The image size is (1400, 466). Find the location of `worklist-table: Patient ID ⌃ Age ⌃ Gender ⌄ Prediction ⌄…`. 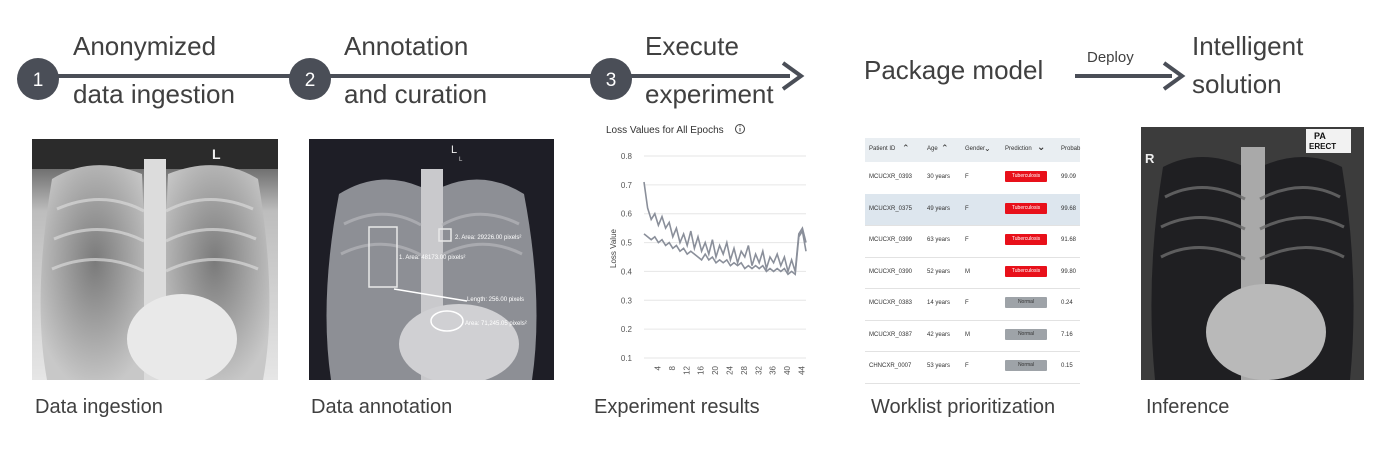

worklist-table: Patient ID ⌃ Age ⌃ Gender ⌄ Prediction ⌄… is located at coordinates (972, 261).